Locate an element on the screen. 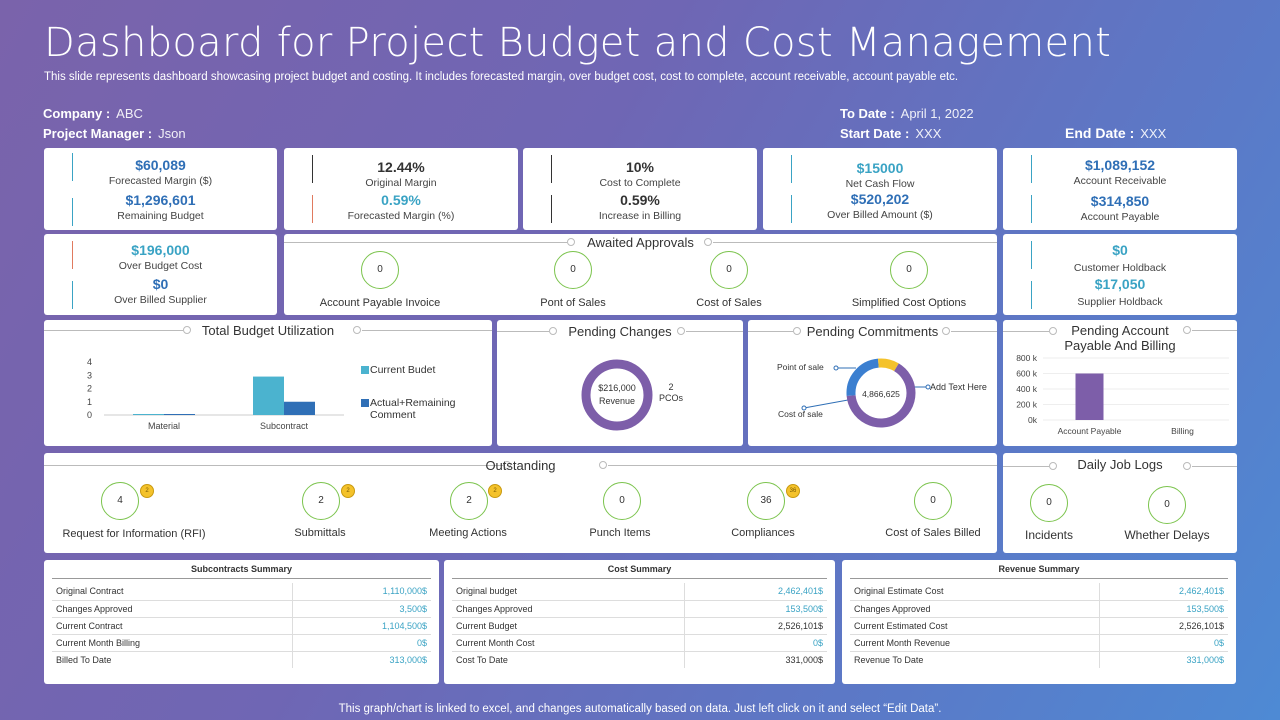  table-row: Current Month Revenue 0$ is located at coordinates (1039, 643).